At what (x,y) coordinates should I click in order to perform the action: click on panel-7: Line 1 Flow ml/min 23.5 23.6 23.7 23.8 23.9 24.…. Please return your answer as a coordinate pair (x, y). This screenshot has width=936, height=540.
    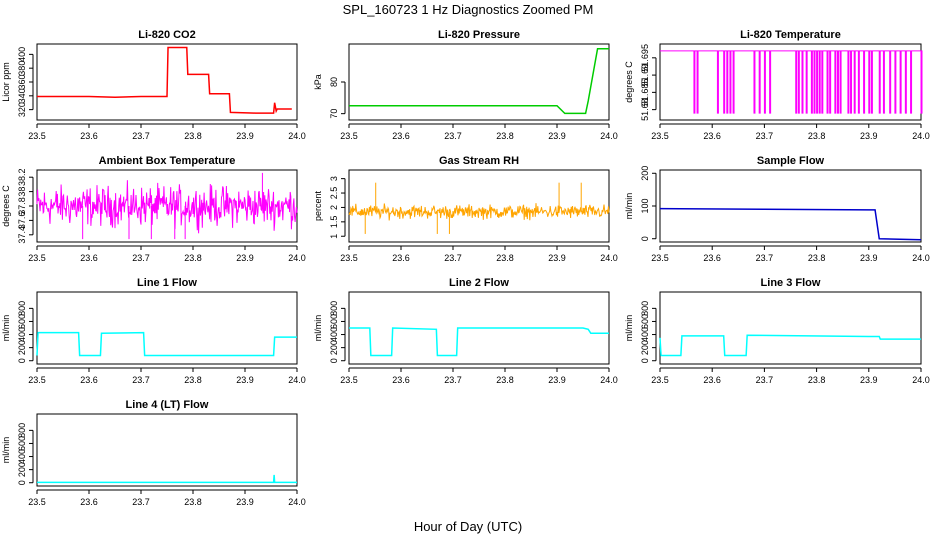
    Looking at the image, I should click on (153, 331).